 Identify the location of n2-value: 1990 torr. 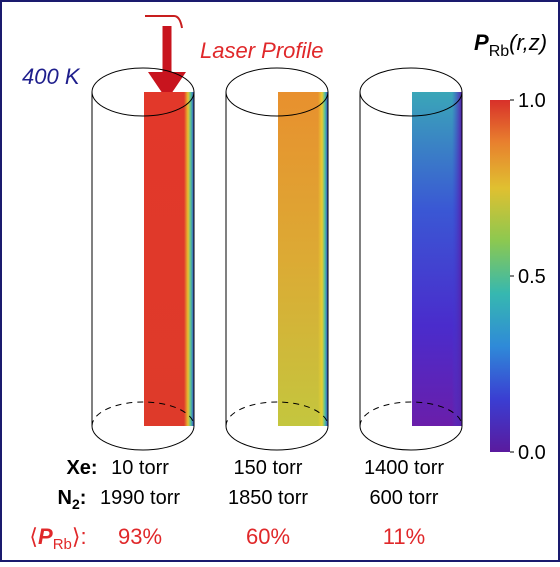
(140, 498).